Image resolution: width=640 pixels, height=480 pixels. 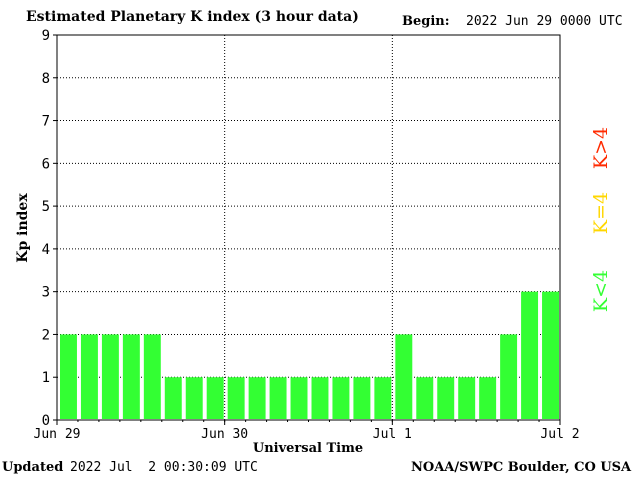 What do you see at coordinates (164, 467) in the screenshot?
I see `updated-value: 2022 Jul 2 00:30:09 UTC` at bounding box center [164, 467].